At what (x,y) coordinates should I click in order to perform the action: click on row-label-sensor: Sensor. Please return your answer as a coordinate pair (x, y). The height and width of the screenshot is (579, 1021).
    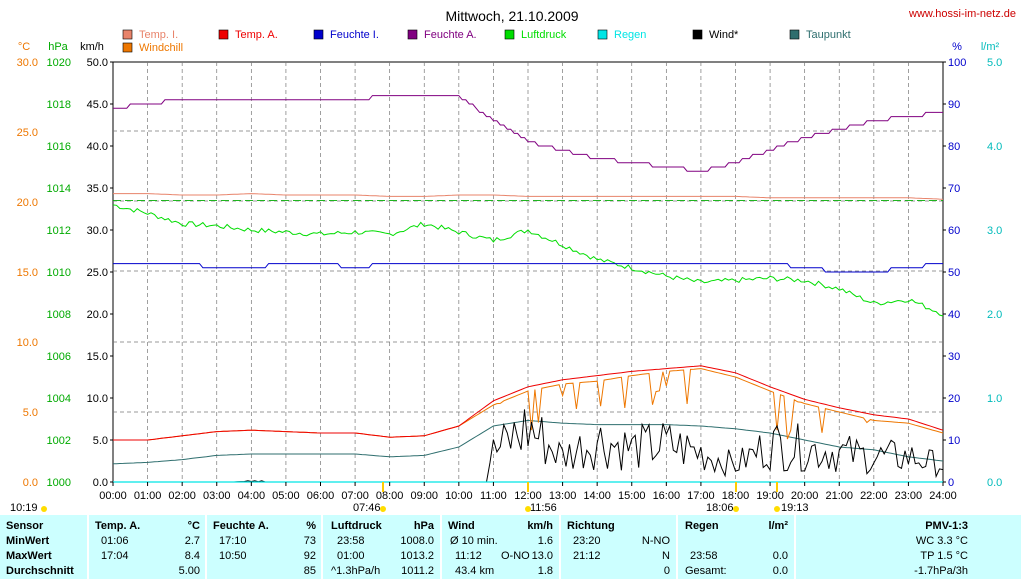
    Looking at the image, I should click on (25, 526).